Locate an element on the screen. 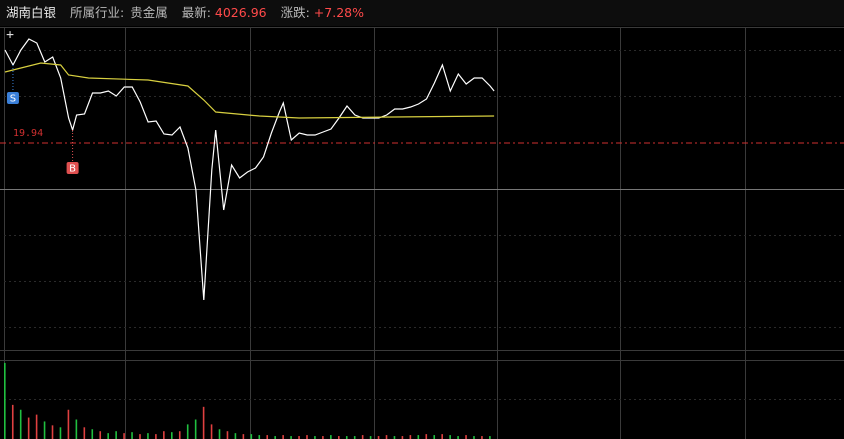  industry: 贵金属 is located at coordinates (149, 12).